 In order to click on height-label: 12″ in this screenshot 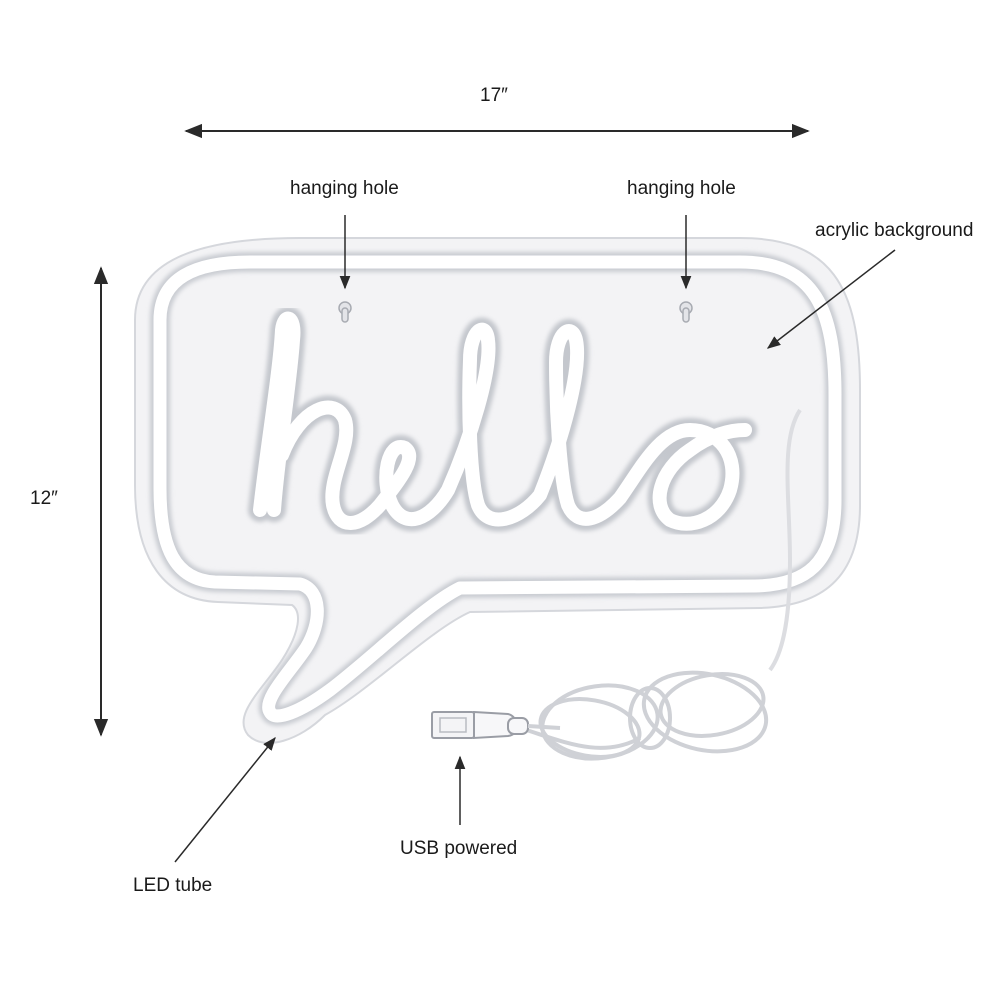, I will do `click(44, 498)`.